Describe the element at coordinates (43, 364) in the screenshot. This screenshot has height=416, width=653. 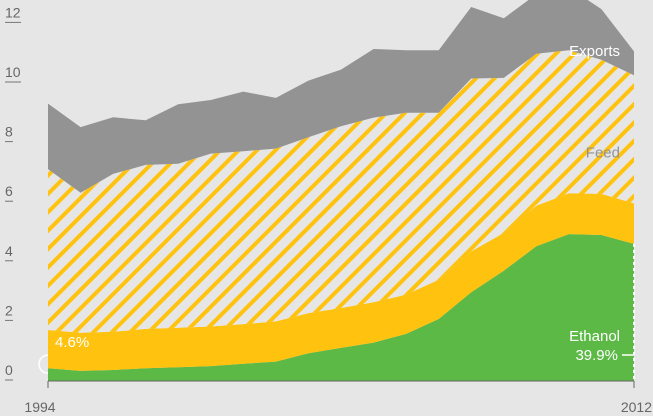
I see `start-bracket` at that location.